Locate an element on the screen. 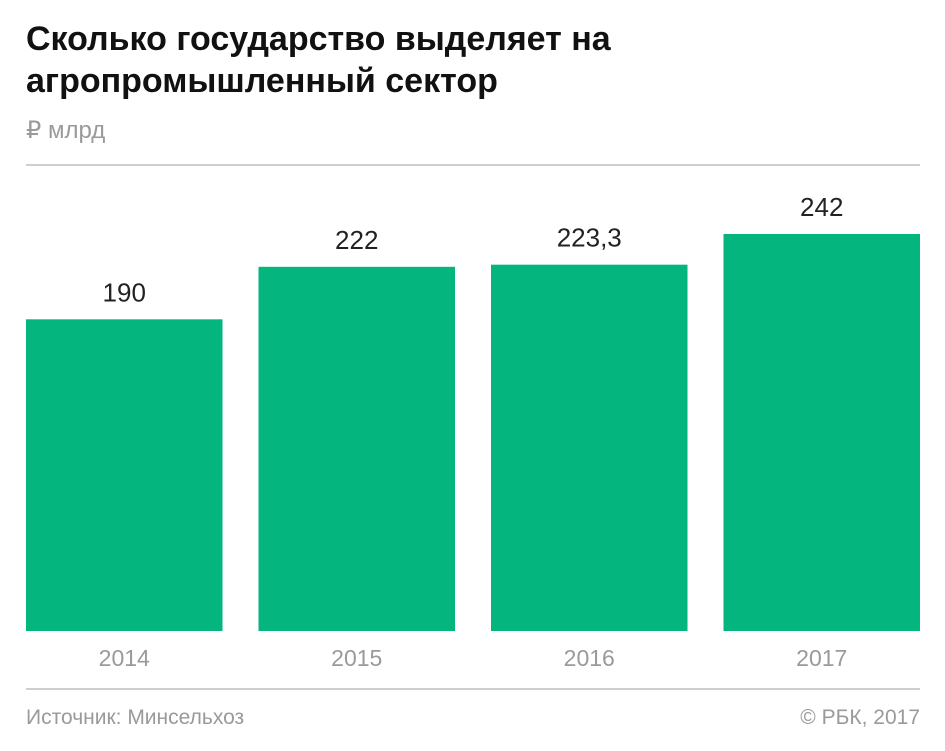 This screenshot has width=945, height=751. value-label-2017: 242 is located at coordinates (821, 207).